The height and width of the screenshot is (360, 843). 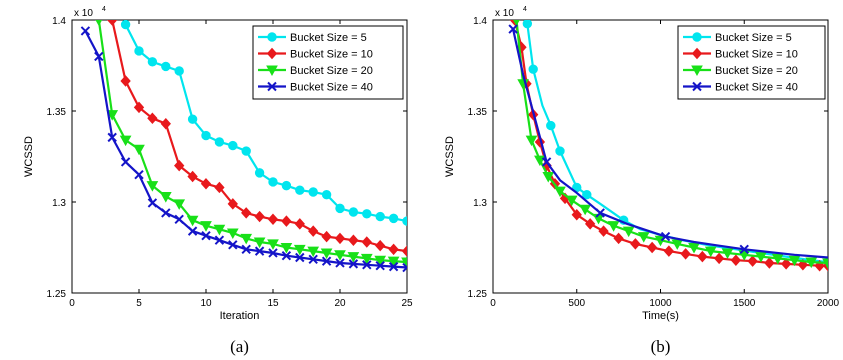 What do you see at coordinates (493, 303) in the screenshot?
I see `x-tick-label: 0` at bounding box center [493, 303].